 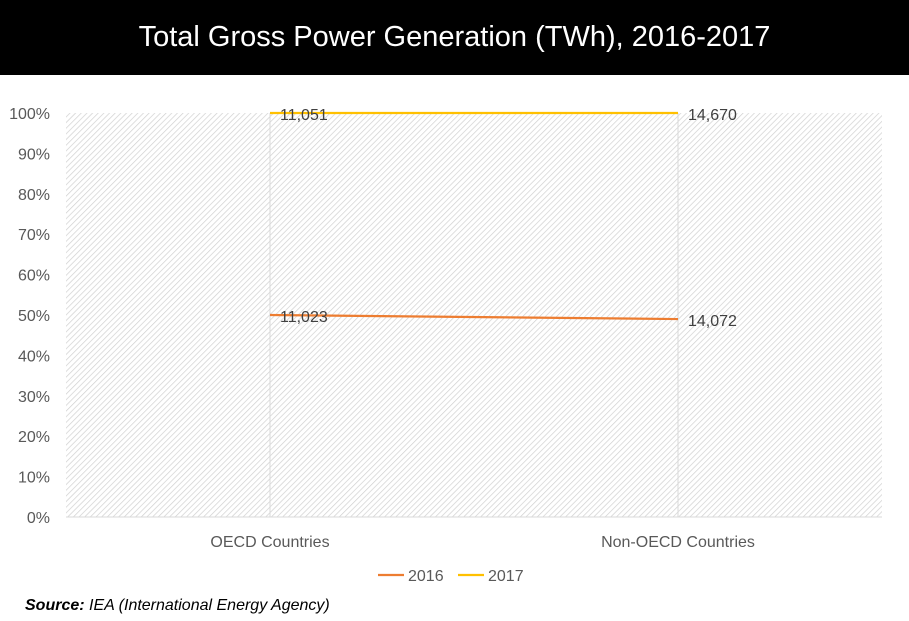 What do you see at coordinates (712, 321) in the screenshot?
I see `data-label: 14,072` at bounding box center [712, 321].